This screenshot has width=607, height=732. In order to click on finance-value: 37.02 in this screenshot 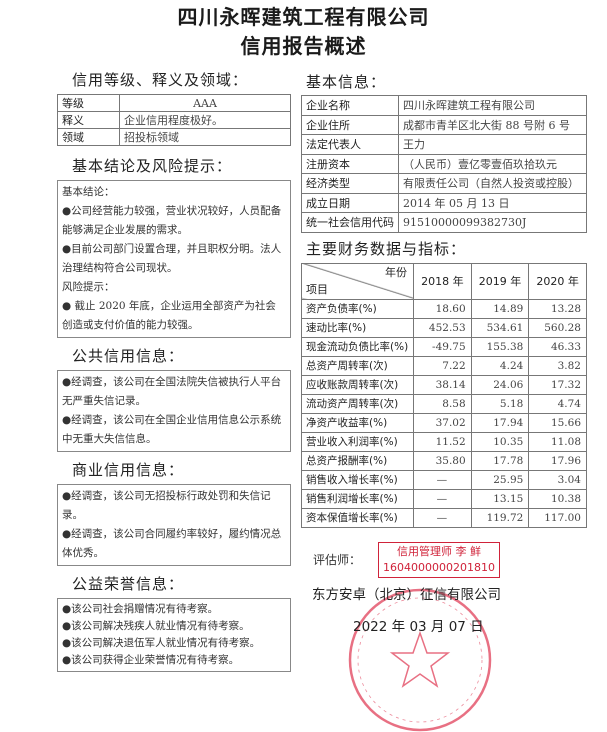, I will do `click(442, 422)`.